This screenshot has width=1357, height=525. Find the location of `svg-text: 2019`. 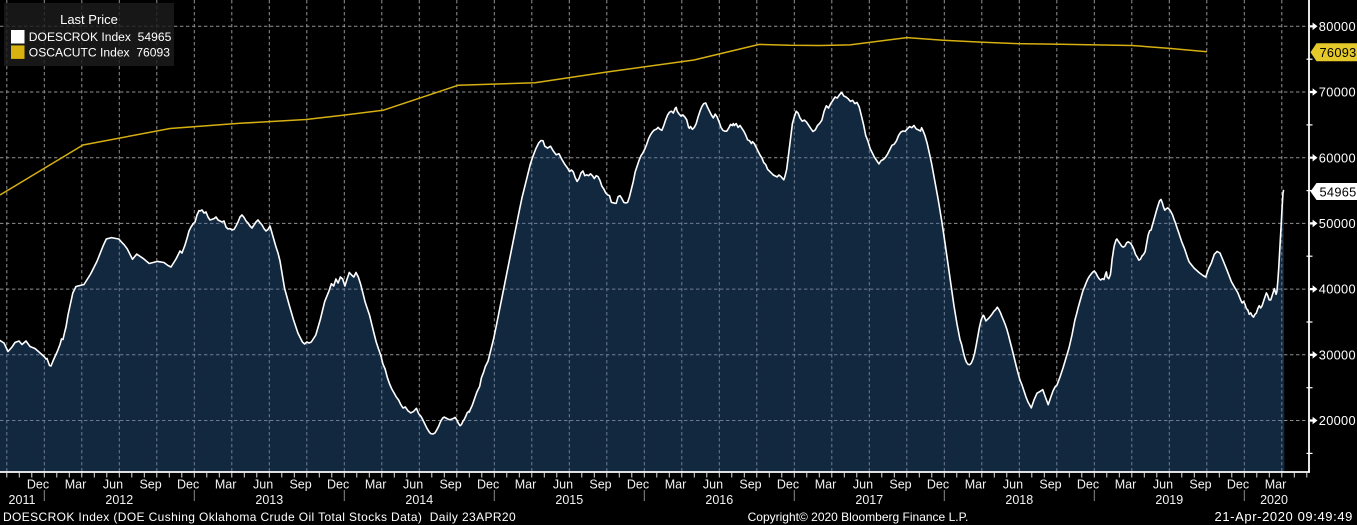

svg-text: 2019 is located at coordinates (1169, 500).